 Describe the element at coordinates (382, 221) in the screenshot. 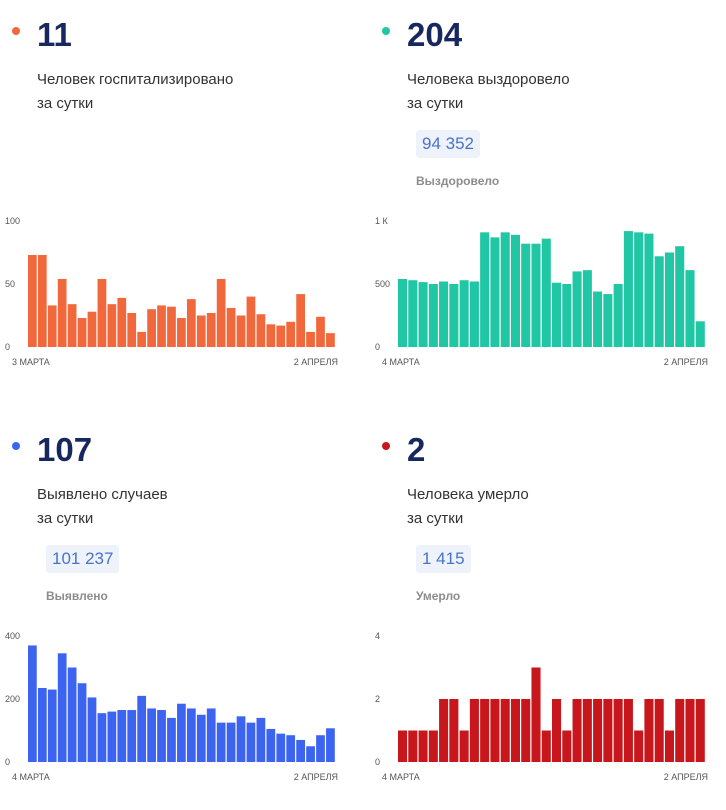

I see `y-tick-label: 1 К` at that location.